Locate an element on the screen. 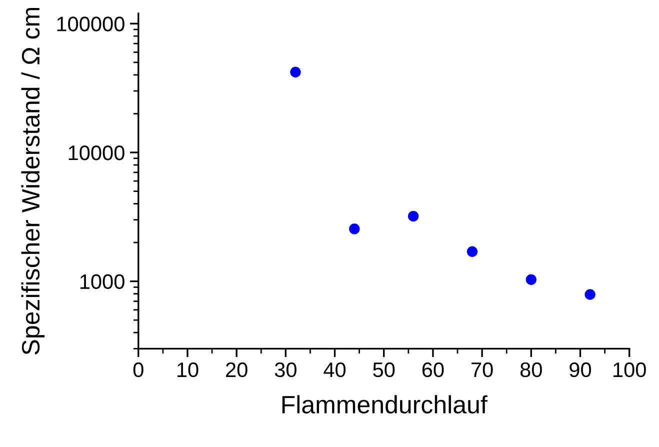 This screenshot has width=659, height=447. x-tick-label: 40 is located at coordinates (335, 370).